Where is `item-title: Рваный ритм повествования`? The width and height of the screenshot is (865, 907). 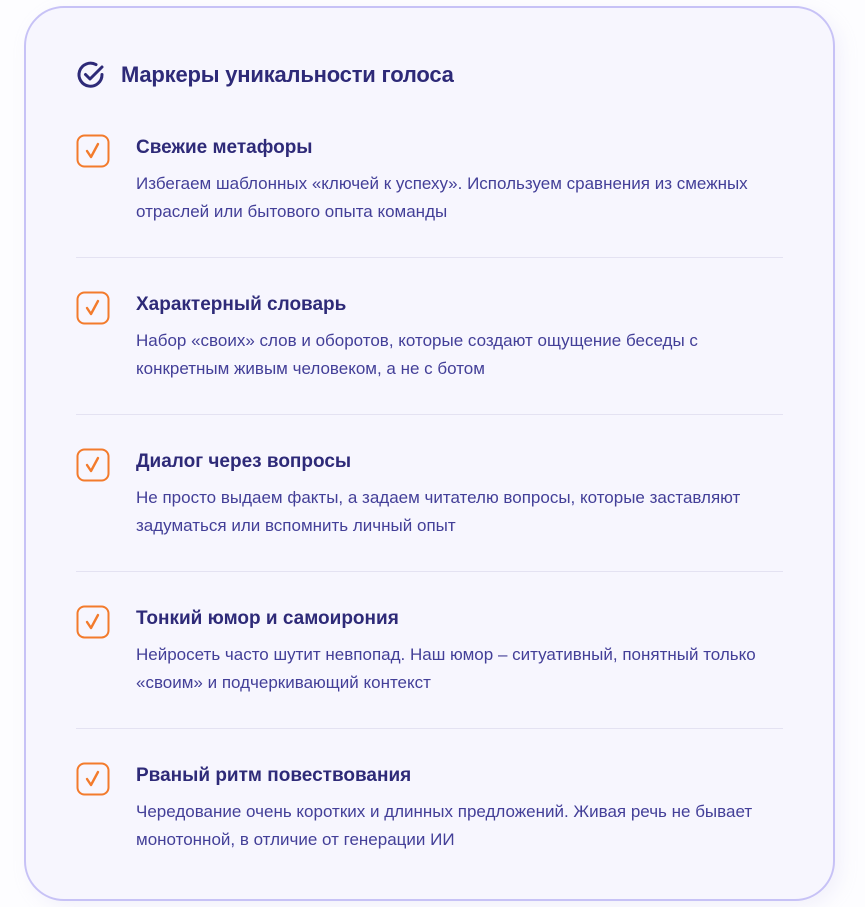 item-title: Рваный ритм повествования is located at coordinates (274, 775).